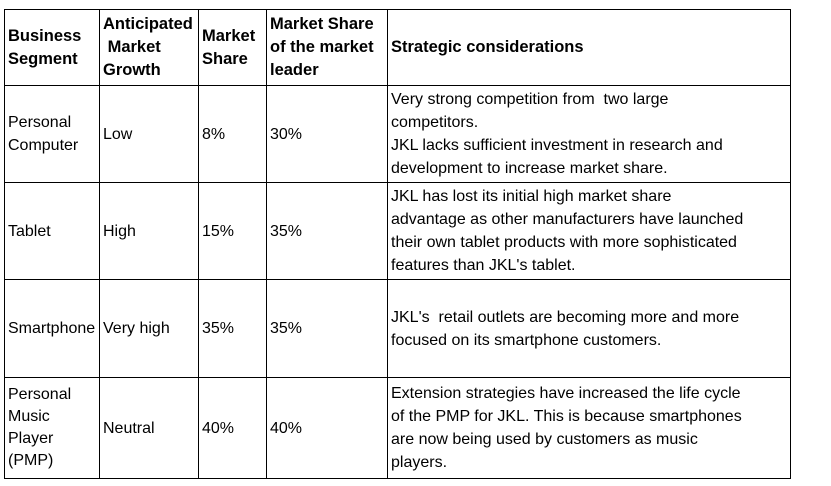  What do you see at coordinates (232, 134) in the screenshot?
I see `share-cell: 8%` at bounding box center [232, 134].